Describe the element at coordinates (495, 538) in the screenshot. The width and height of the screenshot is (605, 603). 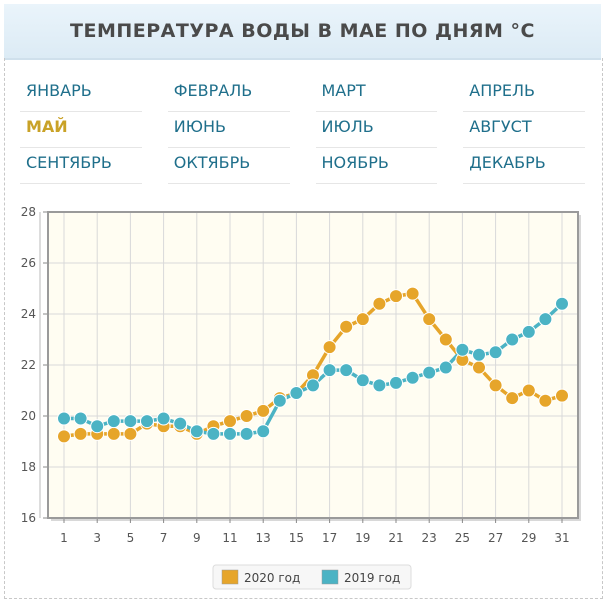
I see `x-tick-label: 27` at that location.